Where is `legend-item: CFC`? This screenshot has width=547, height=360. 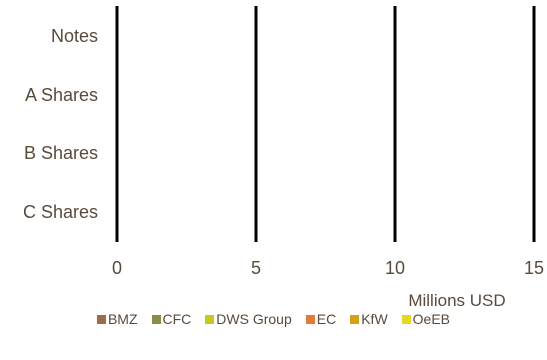
legend-item: CFC is located at coordinates (171, 319).